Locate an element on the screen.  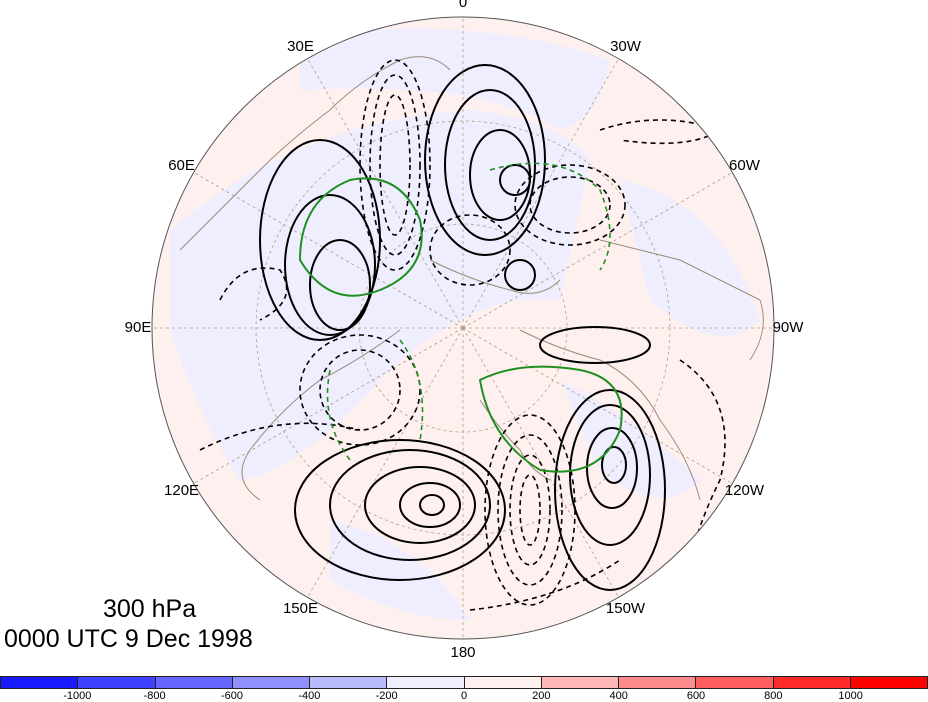
longitude-label: 150W is located at coordinates (625, 609).